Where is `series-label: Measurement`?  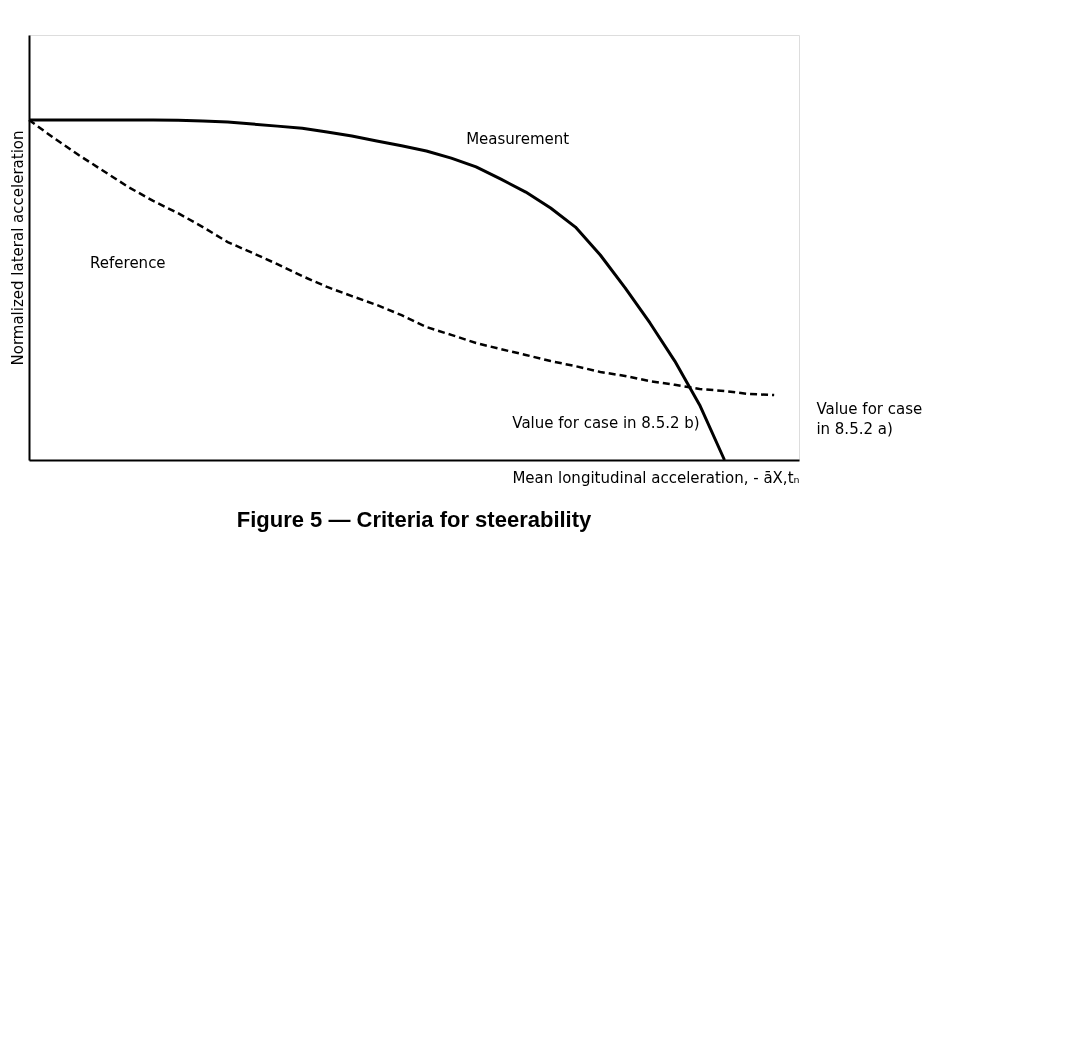 series-label: Measurement is located at coordinates (518, 139).